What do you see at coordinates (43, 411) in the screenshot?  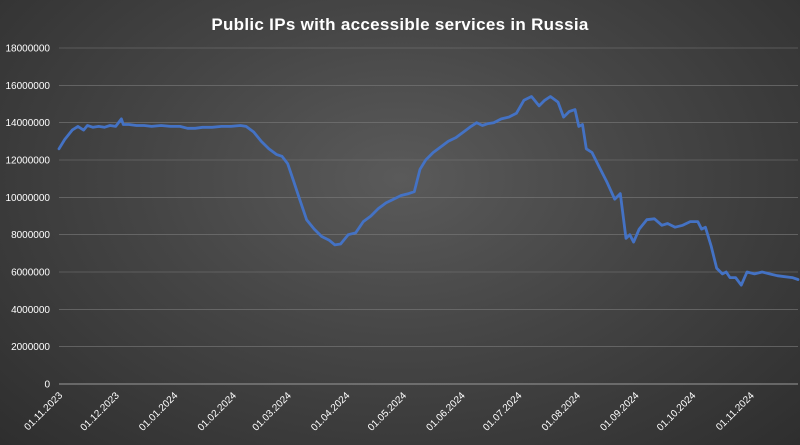 I see `x-tick-label: 01.11.2023` at bounding box center [43, 411].